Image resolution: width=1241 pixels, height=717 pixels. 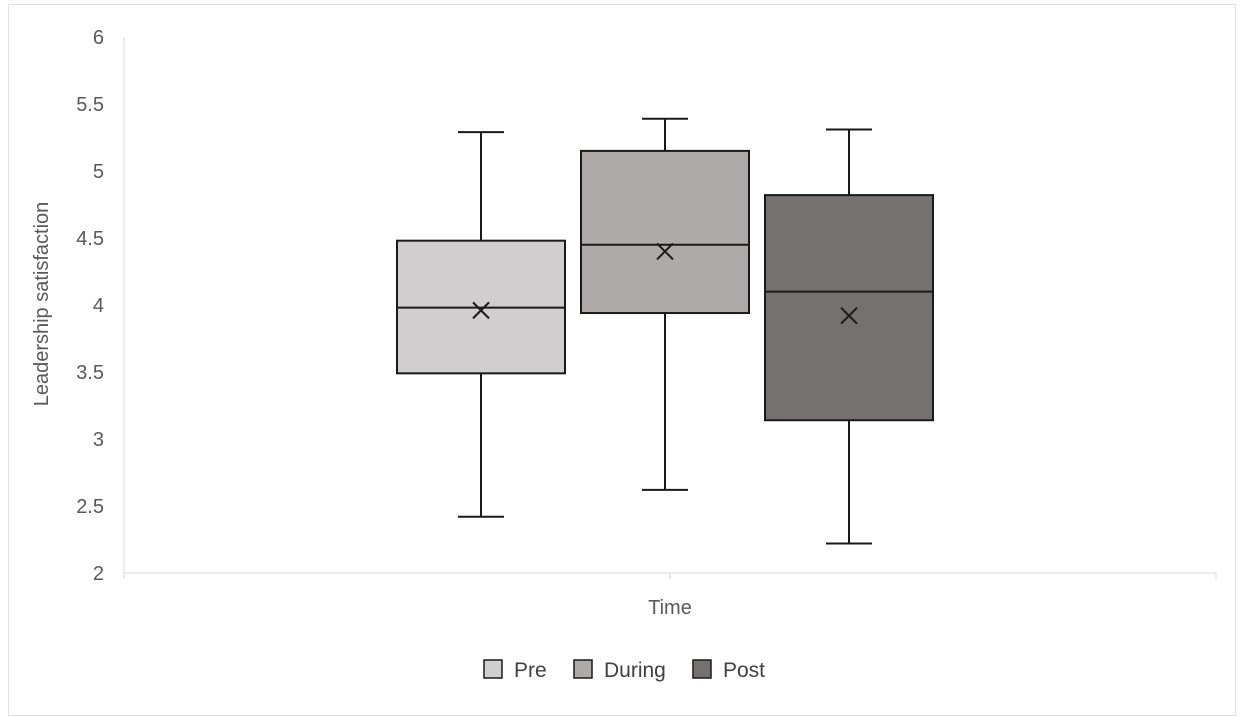 I want to click on y-axis: 2 2.5 3 3.5 4 4.5 5 5.5 6, so click(x=100, y=306).